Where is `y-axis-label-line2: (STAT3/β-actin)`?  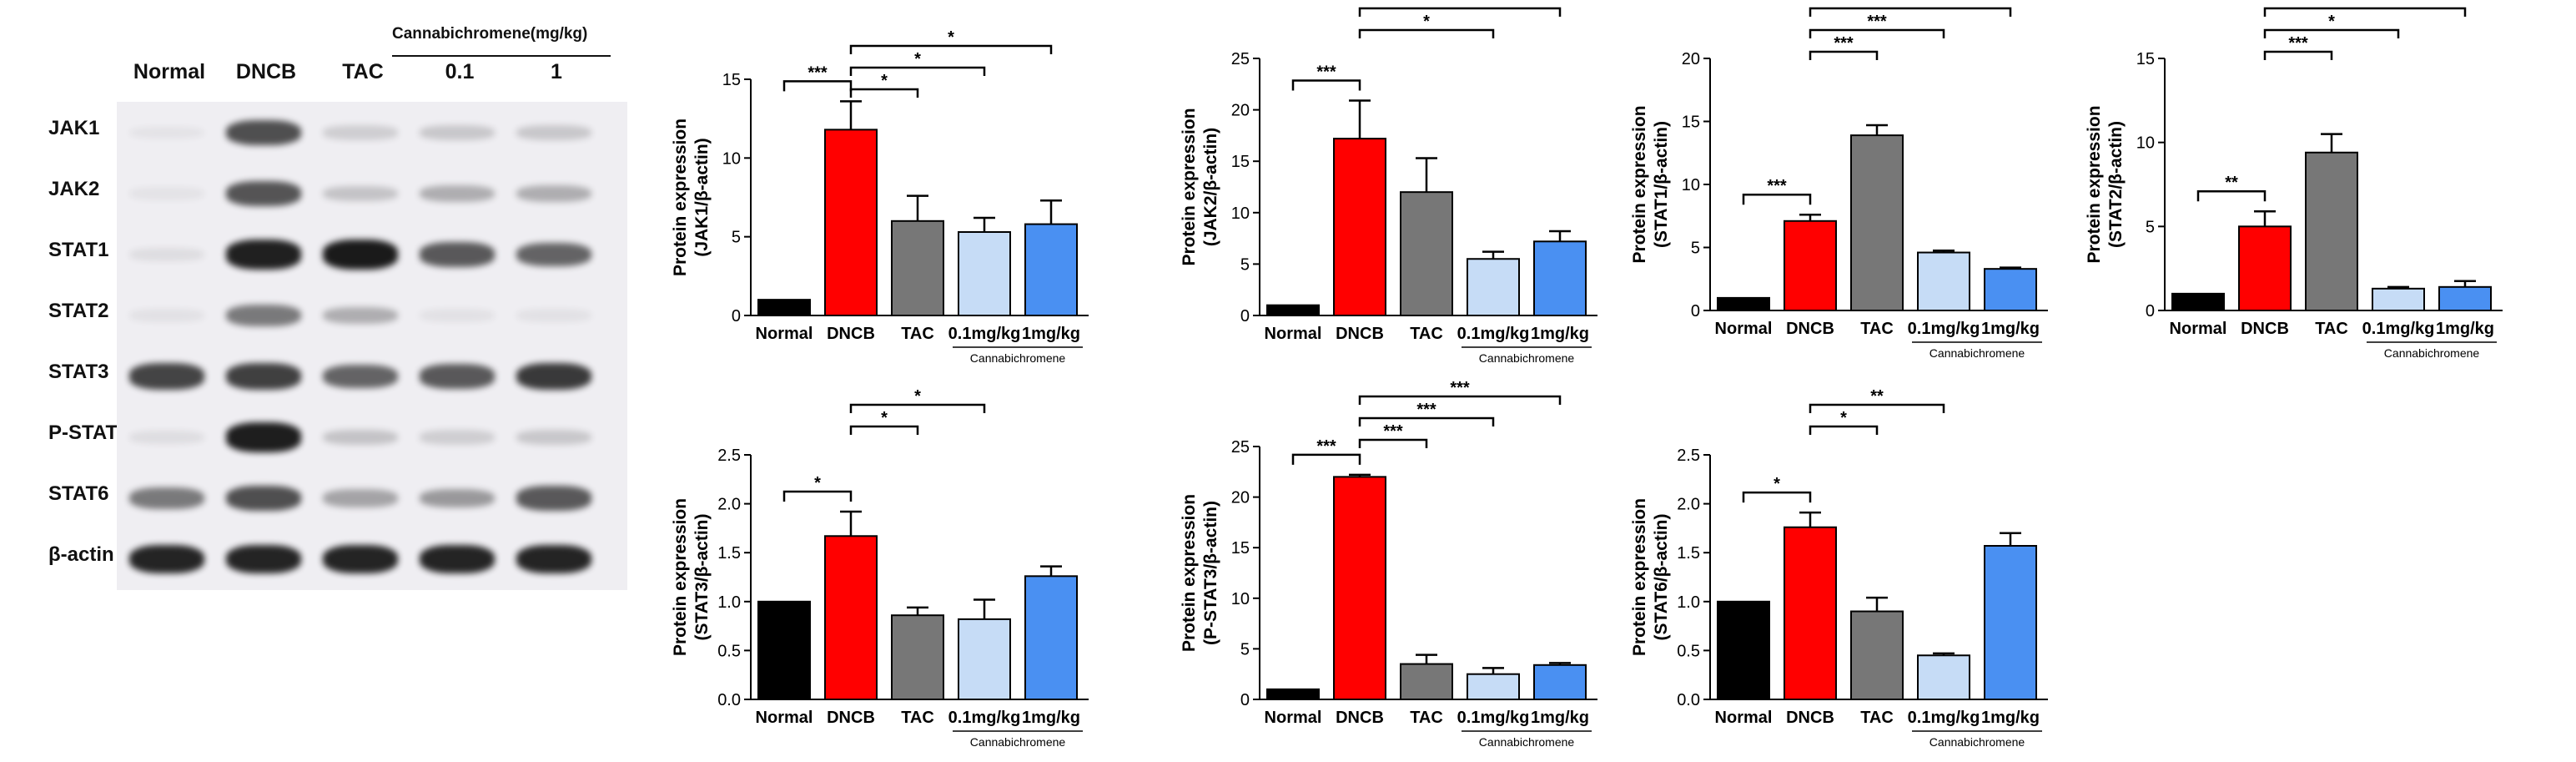
y-axis-label-line2: (STAT3/β-actin) is located at coordinates (702, 576).